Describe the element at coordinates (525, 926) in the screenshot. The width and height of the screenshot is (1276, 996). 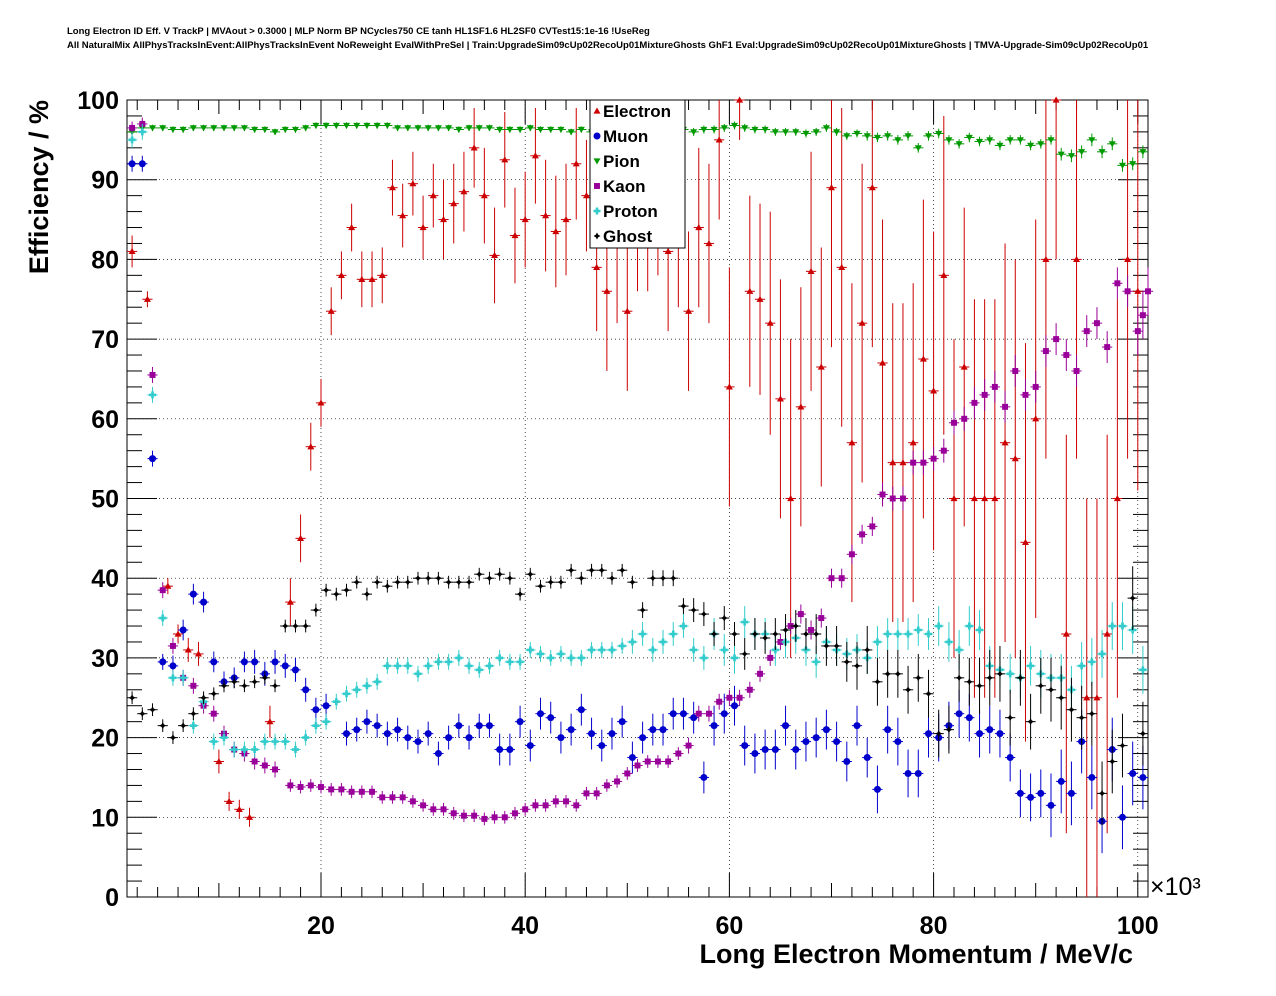
I see `x-tick-label: 40` at that location.